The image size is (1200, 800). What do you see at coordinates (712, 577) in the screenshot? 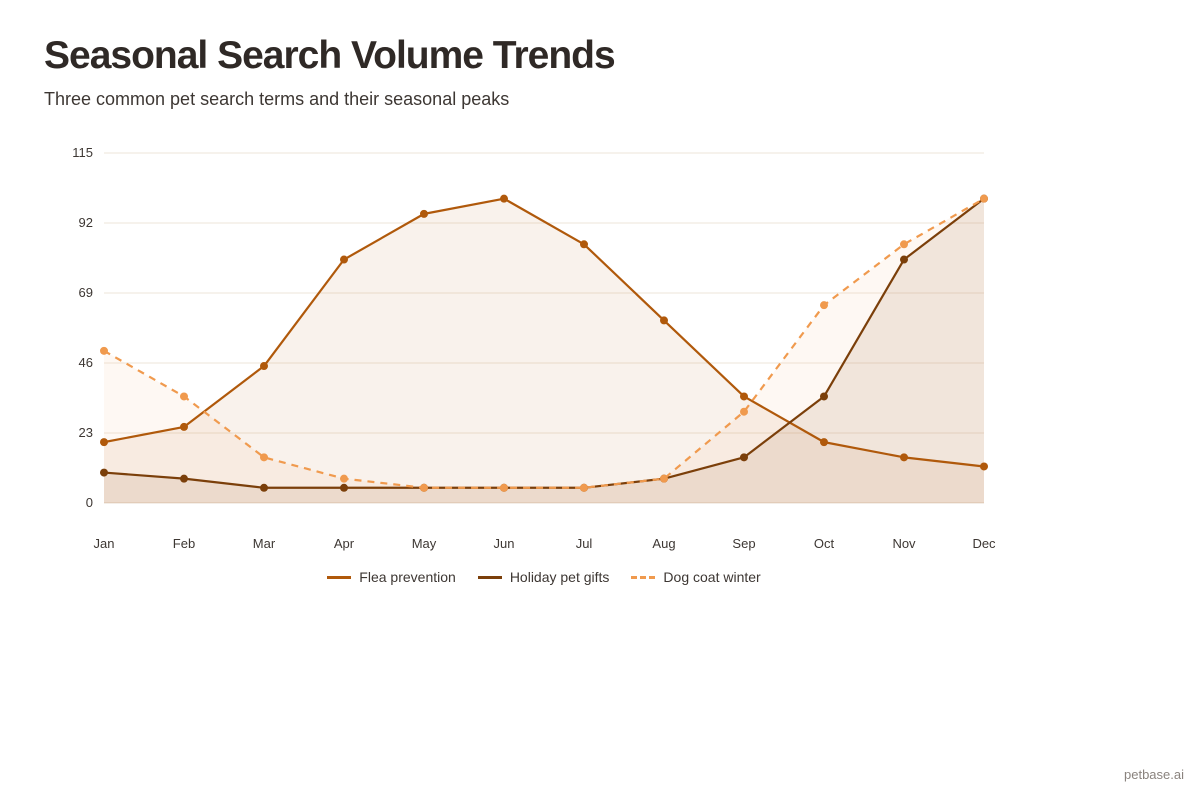
I see `legend-label: Dog coat winter` at bounding box center [712, 577].